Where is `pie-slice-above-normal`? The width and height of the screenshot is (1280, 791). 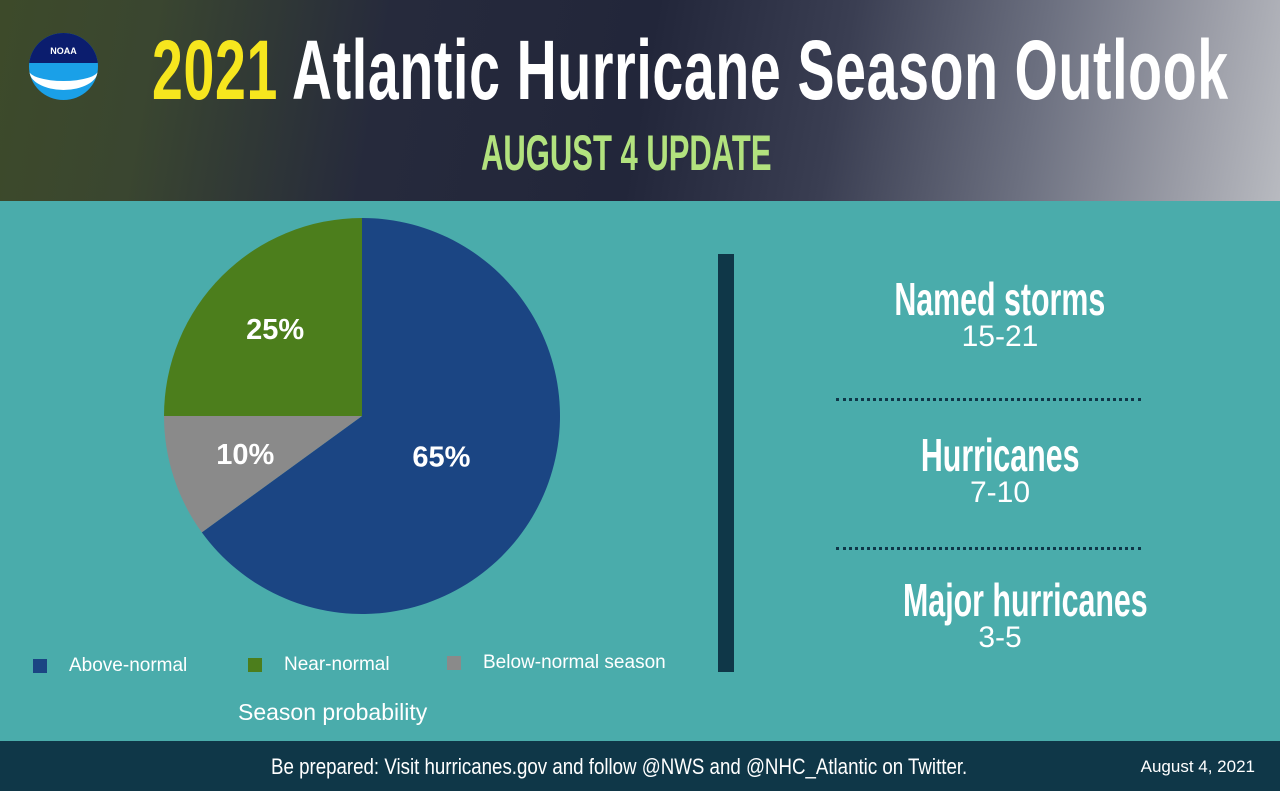
pie-slice-above-normal is located at coordinates (380, 416).